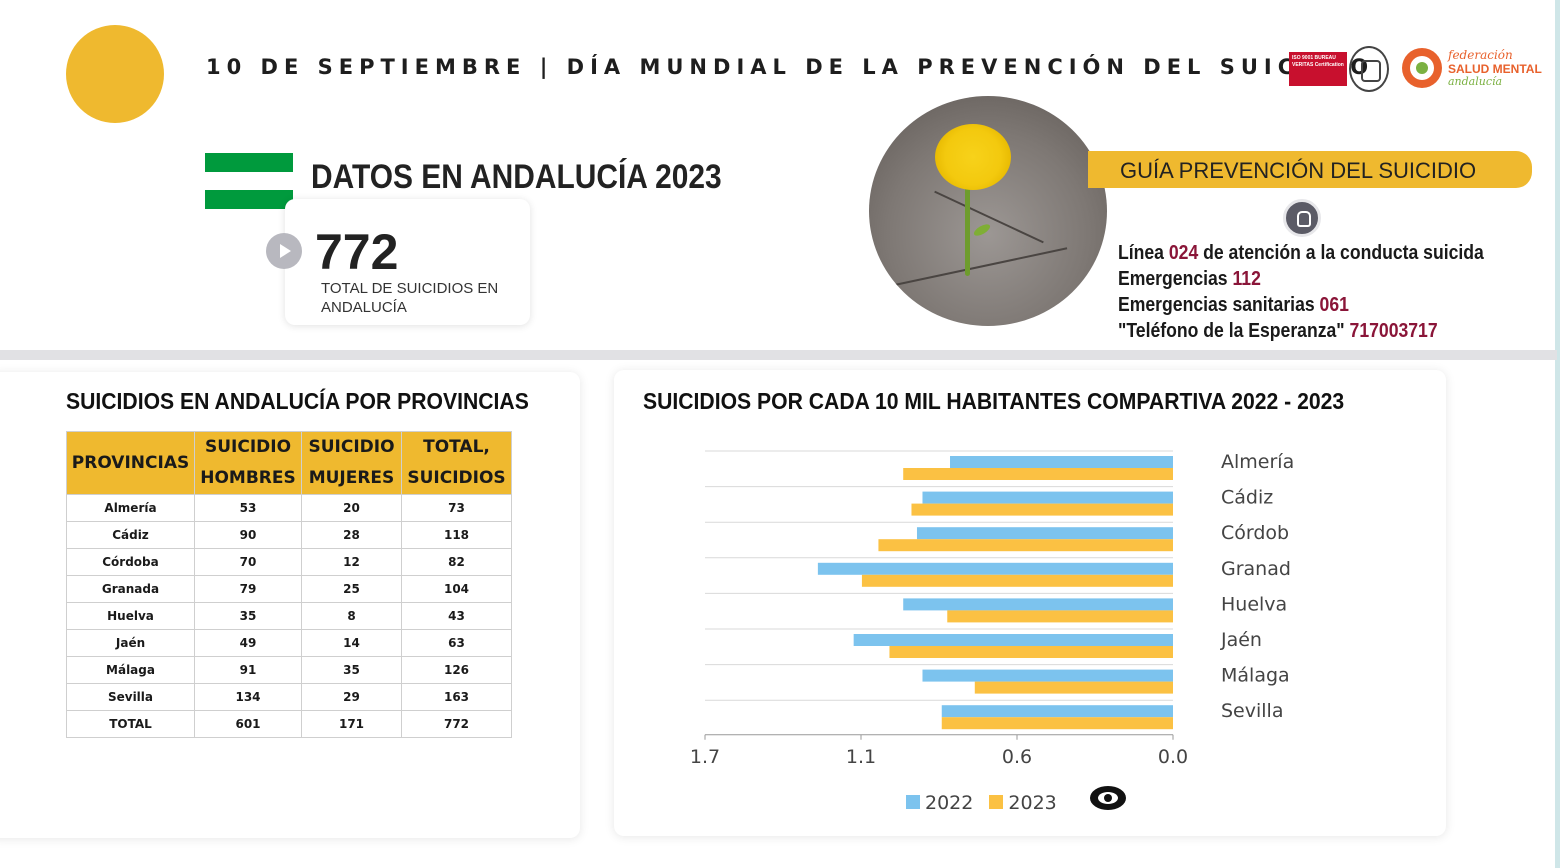 Image resolution: width=1560 pixels, height=868 pixels. I want to click on legend-swatch-2023, so click(996, 801).